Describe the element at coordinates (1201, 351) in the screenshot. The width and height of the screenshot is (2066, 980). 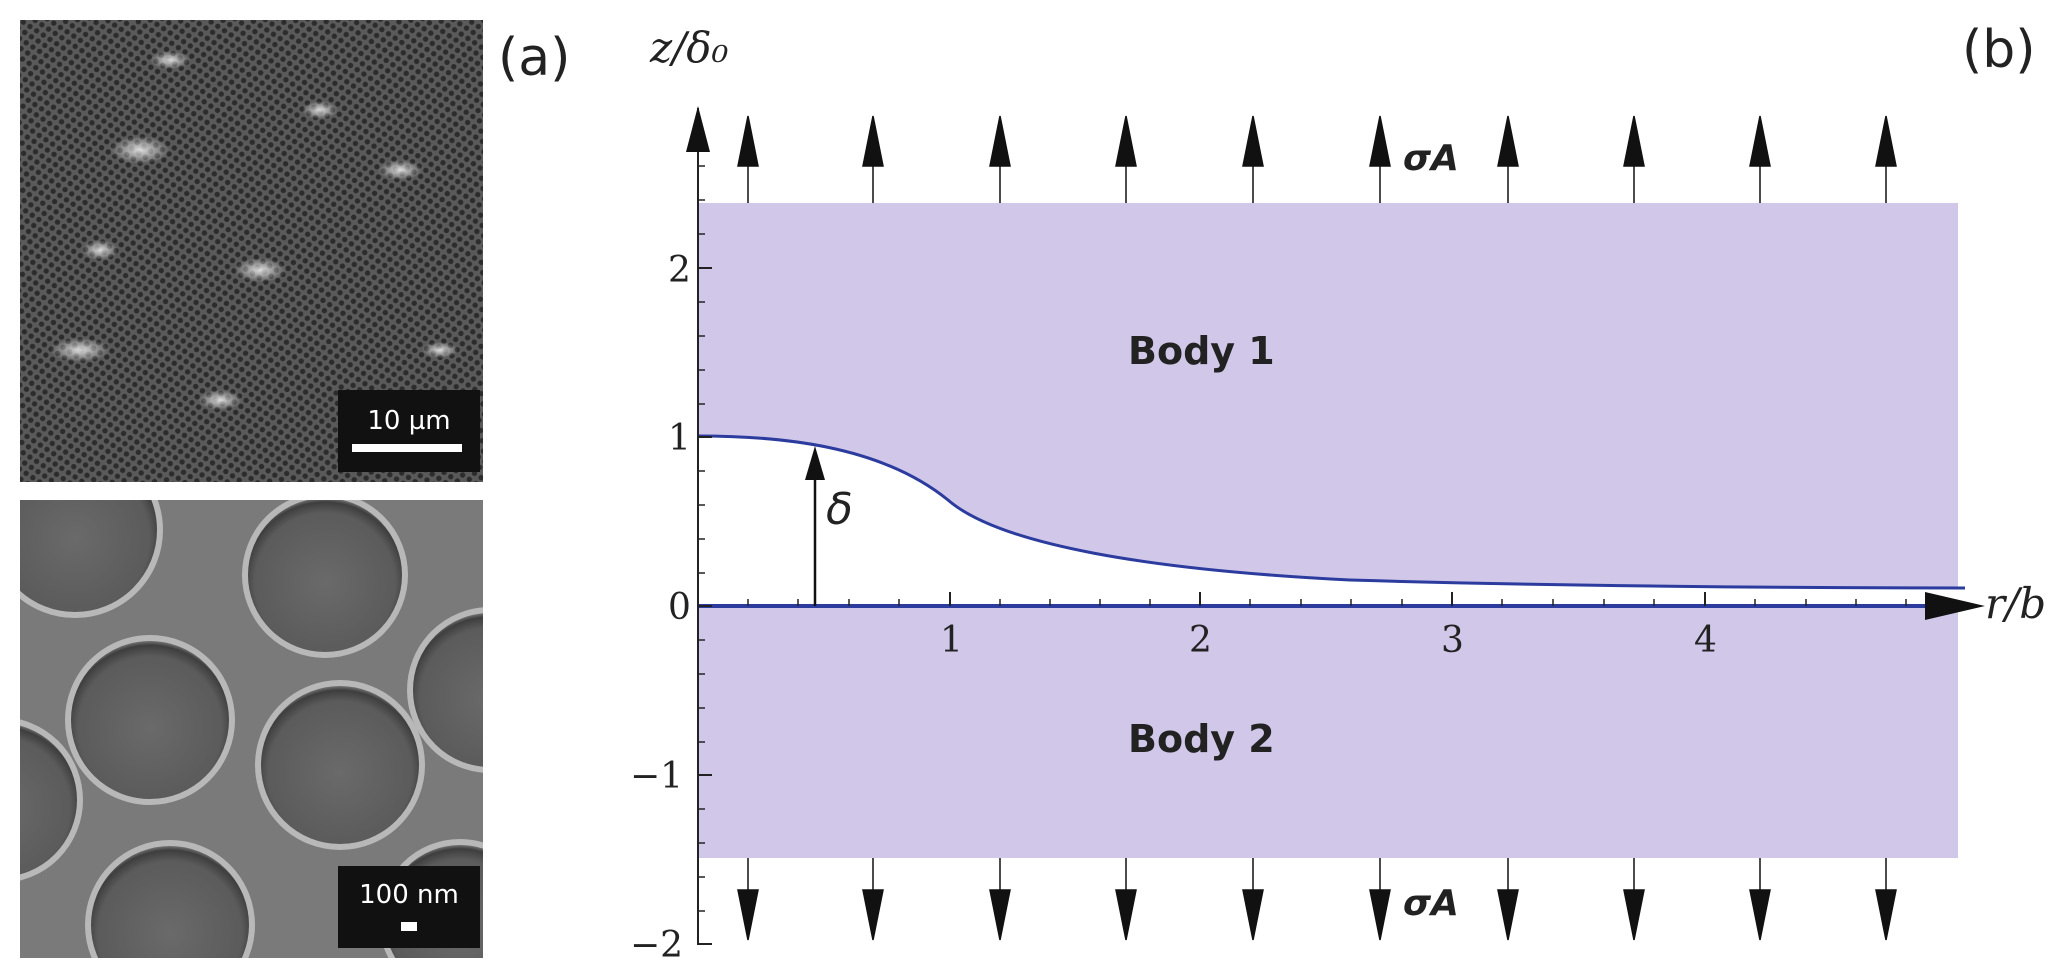
I see `body-1-label: Body 1` at that location.